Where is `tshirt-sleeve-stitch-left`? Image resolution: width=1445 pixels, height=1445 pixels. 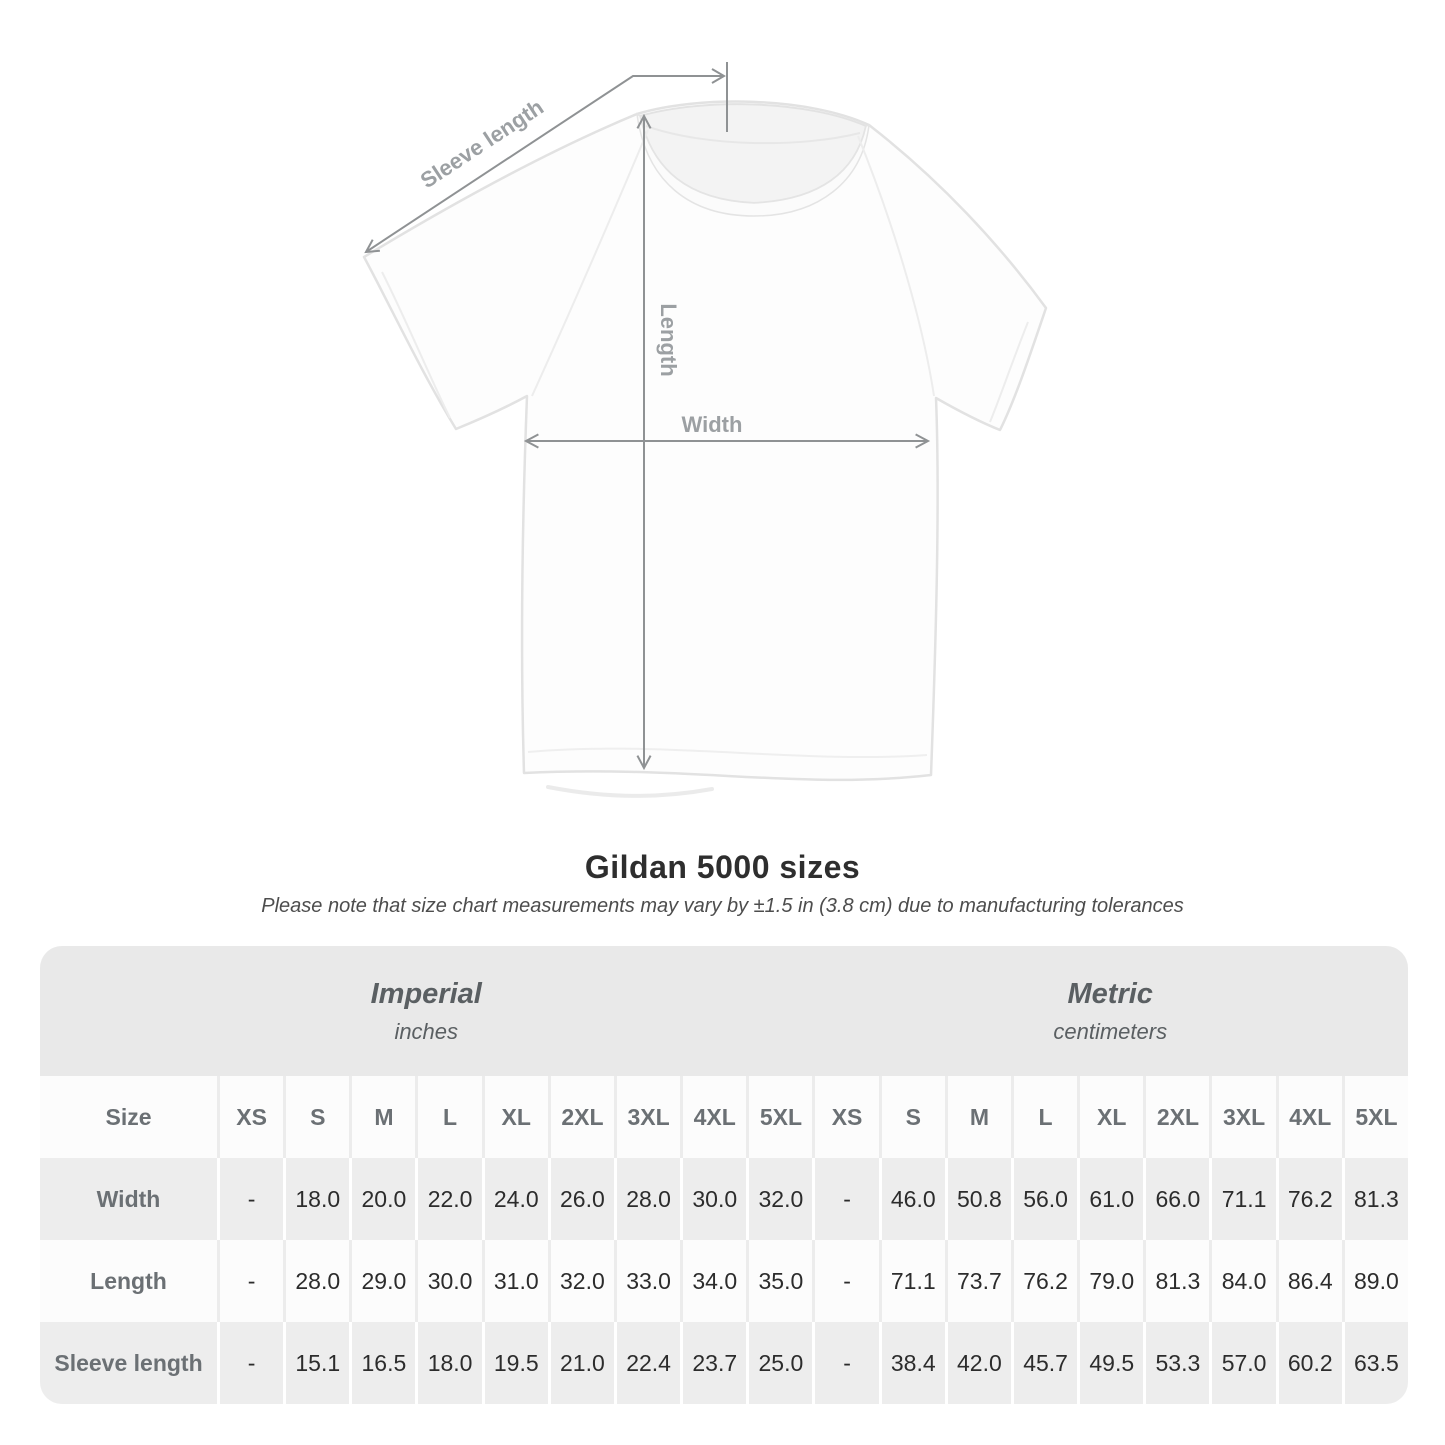 tshirt-sleeve-stitch-left is located at coordinates (416, 345).